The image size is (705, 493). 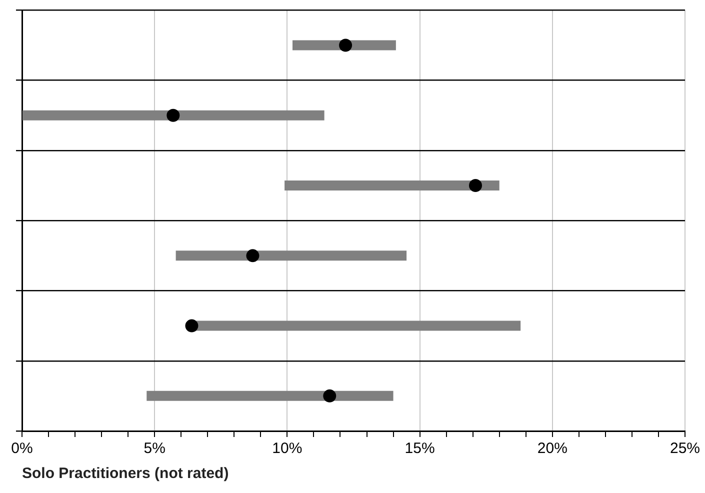 I want to click on x-tick-label: 5%, so click(x=155, y=449).